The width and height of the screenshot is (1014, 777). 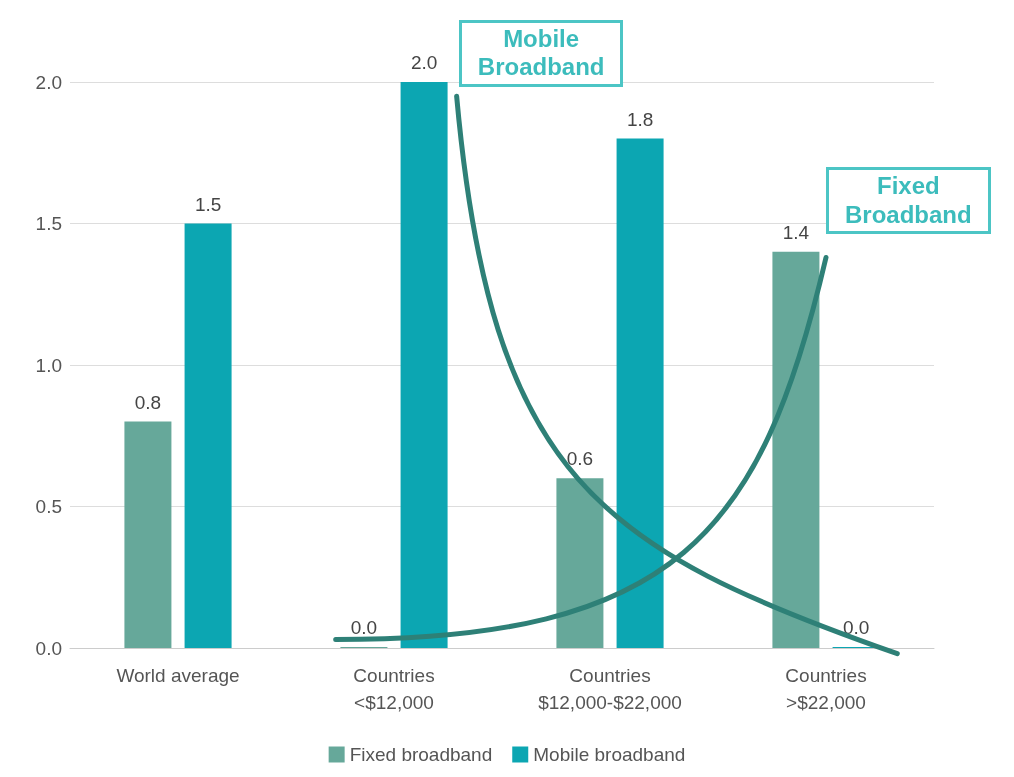 What do you see at coordinates (609, 754) in the screenshot?
I see `legend-label: Mobile broadband` at bounding box center [609, 754].